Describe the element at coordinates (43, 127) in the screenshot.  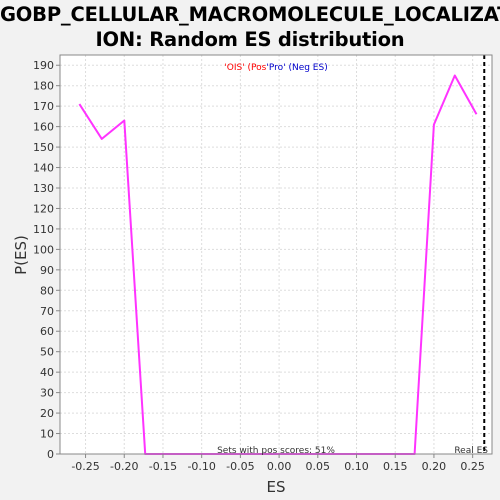
I see `y-tick-label: 160` at that location.